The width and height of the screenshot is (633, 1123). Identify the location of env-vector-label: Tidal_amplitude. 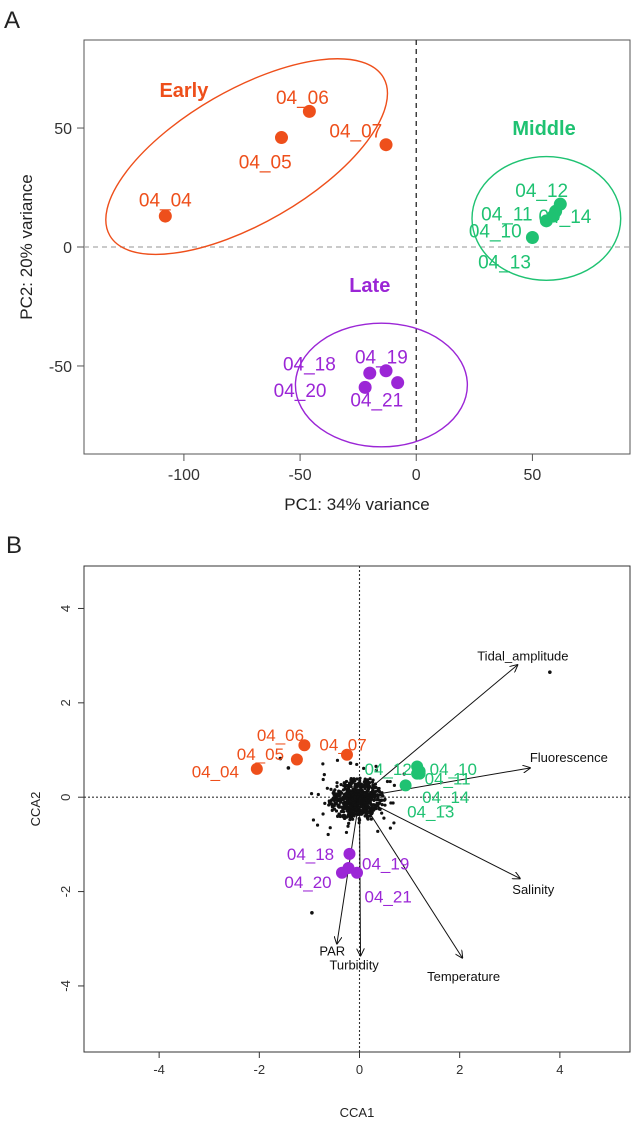
(522, 655).